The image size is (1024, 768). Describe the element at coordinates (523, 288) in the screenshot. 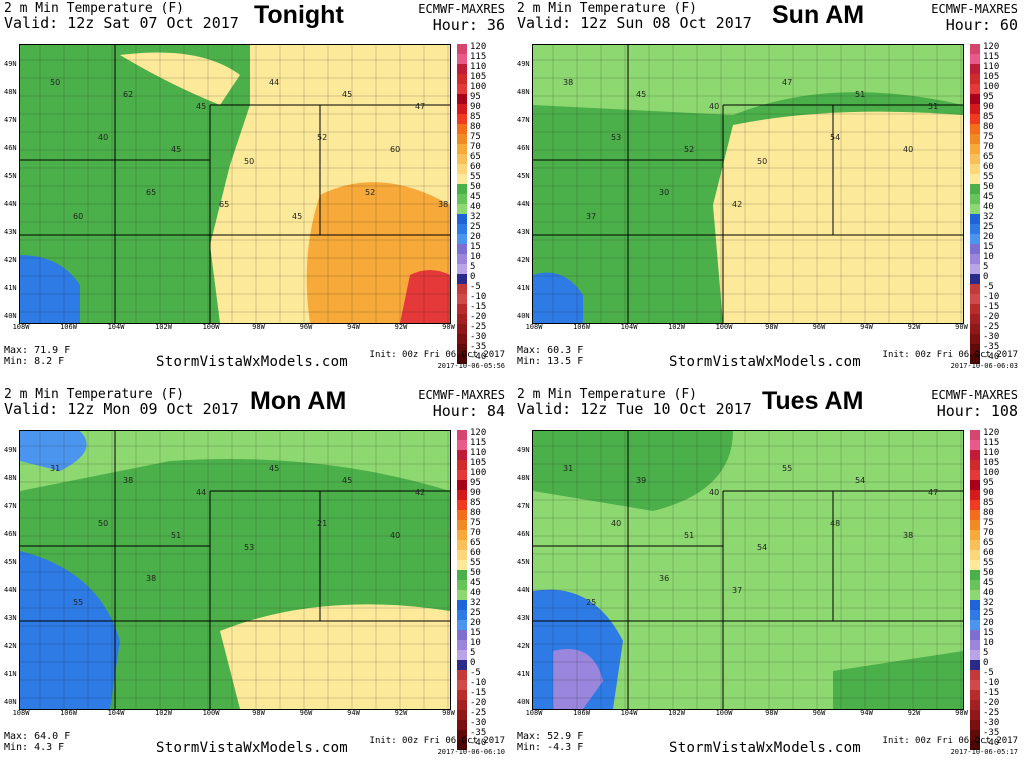

I see `latitude-label: 41N` at that location.